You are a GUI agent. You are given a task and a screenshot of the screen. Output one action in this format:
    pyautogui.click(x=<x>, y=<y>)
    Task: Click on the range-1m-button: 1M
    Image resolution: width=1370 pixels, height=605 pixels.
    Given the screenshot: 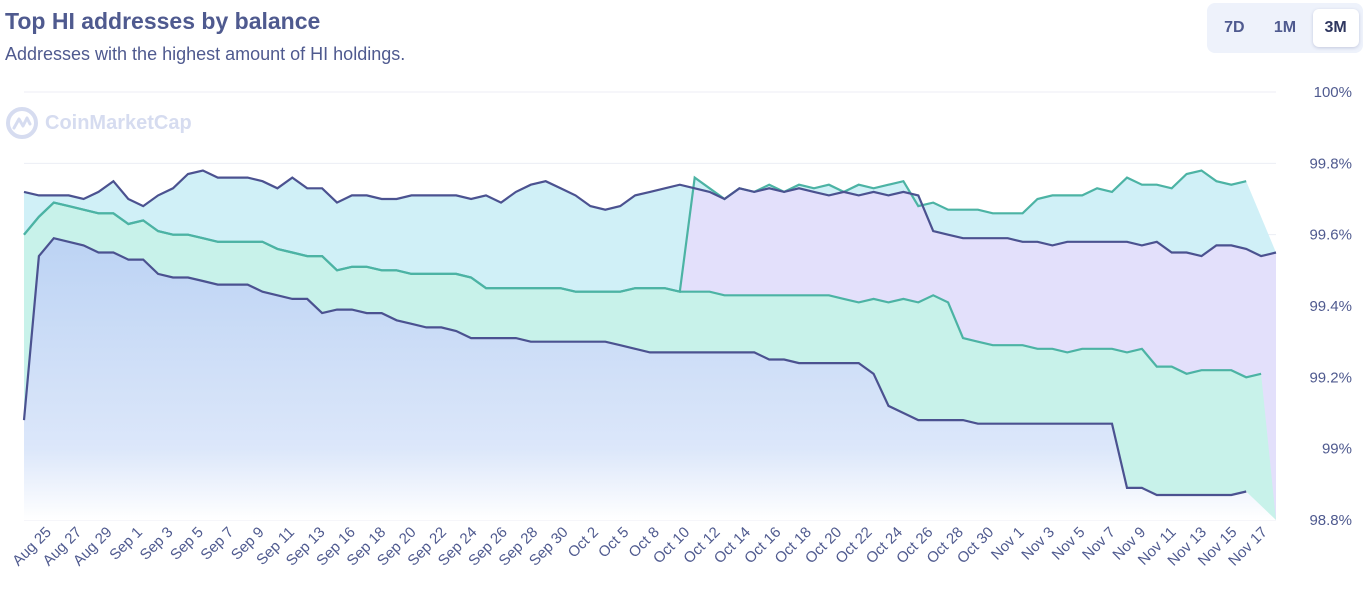 What is the action you would take?
    pyautogui.click(x=1285, y=28)
    